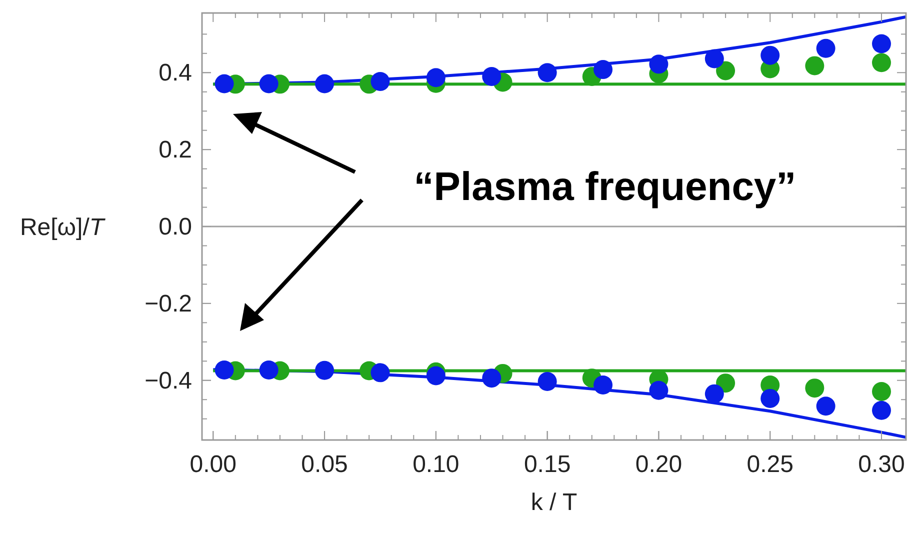 The image size is (917, 542). What do you see at coordinates (658, 464) in the screenshot?
I see `x-tick-label: 0.20` at bounding box center [658, 464].